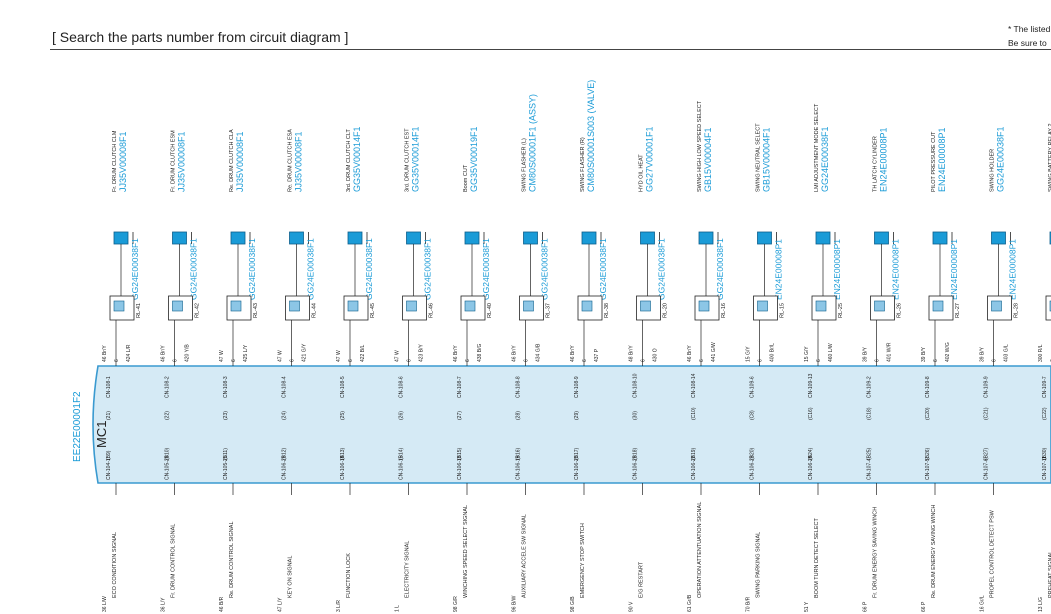 This screenshot has height=614, width=1051. I want to click on signal-label: ECO CONDITION SIGNAL, so click(115, 565).